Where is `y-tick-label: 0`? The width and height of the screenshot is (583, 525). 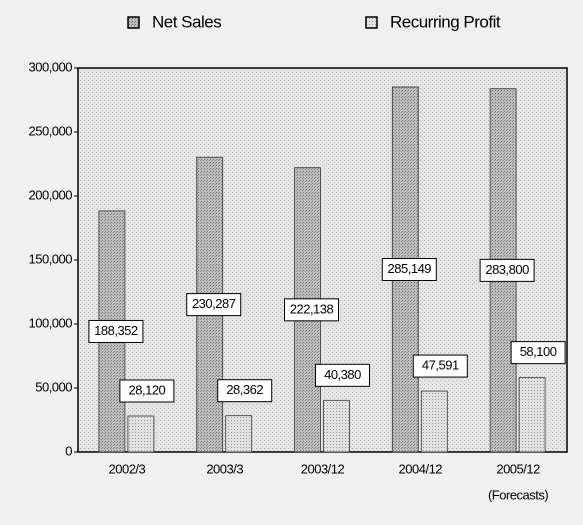
y-tick-label: 0 is located at coordinates (68, 450).